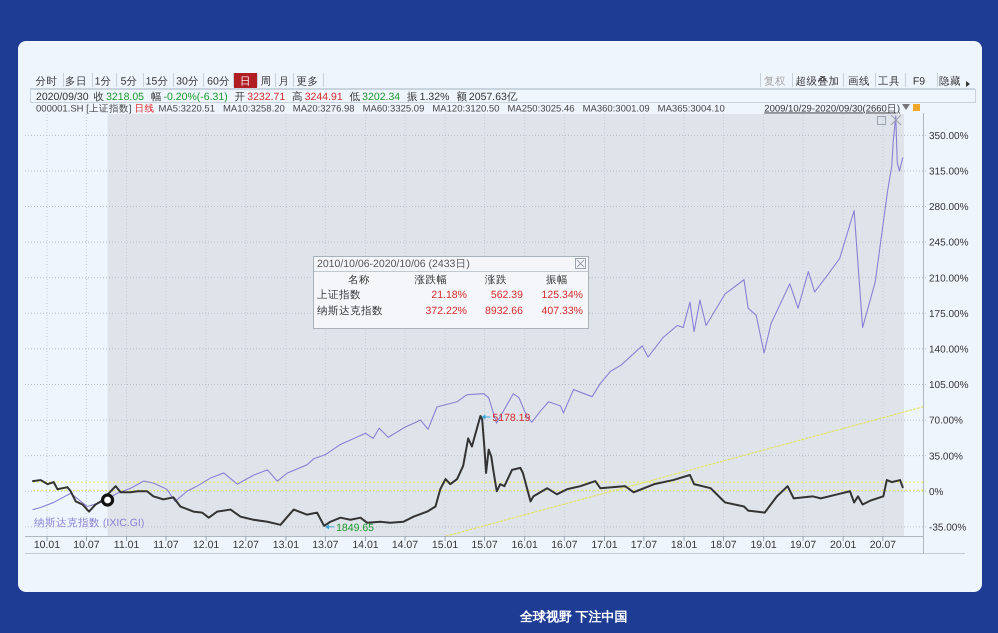  Describe the element at coordinates (462, 96) in the screenshot. I see `text: 额` at that location.